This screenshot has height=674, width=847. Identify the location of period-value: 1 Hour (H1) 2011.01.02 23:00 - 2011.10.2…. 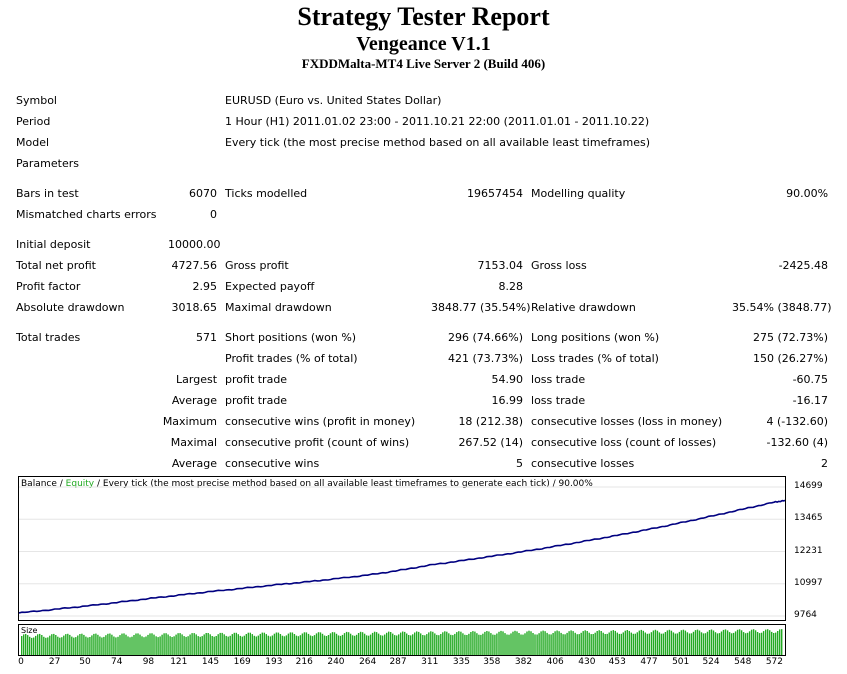
(437, 121).